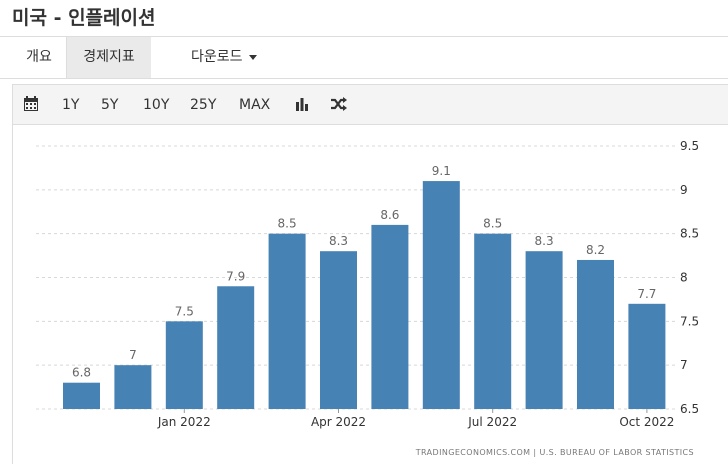 This screenshot has width=728, height=464. What do you see at coordinates (689, 234) in the screenshot?
I see `y-tick-label: 8.5` at bounding box center [689, 234].